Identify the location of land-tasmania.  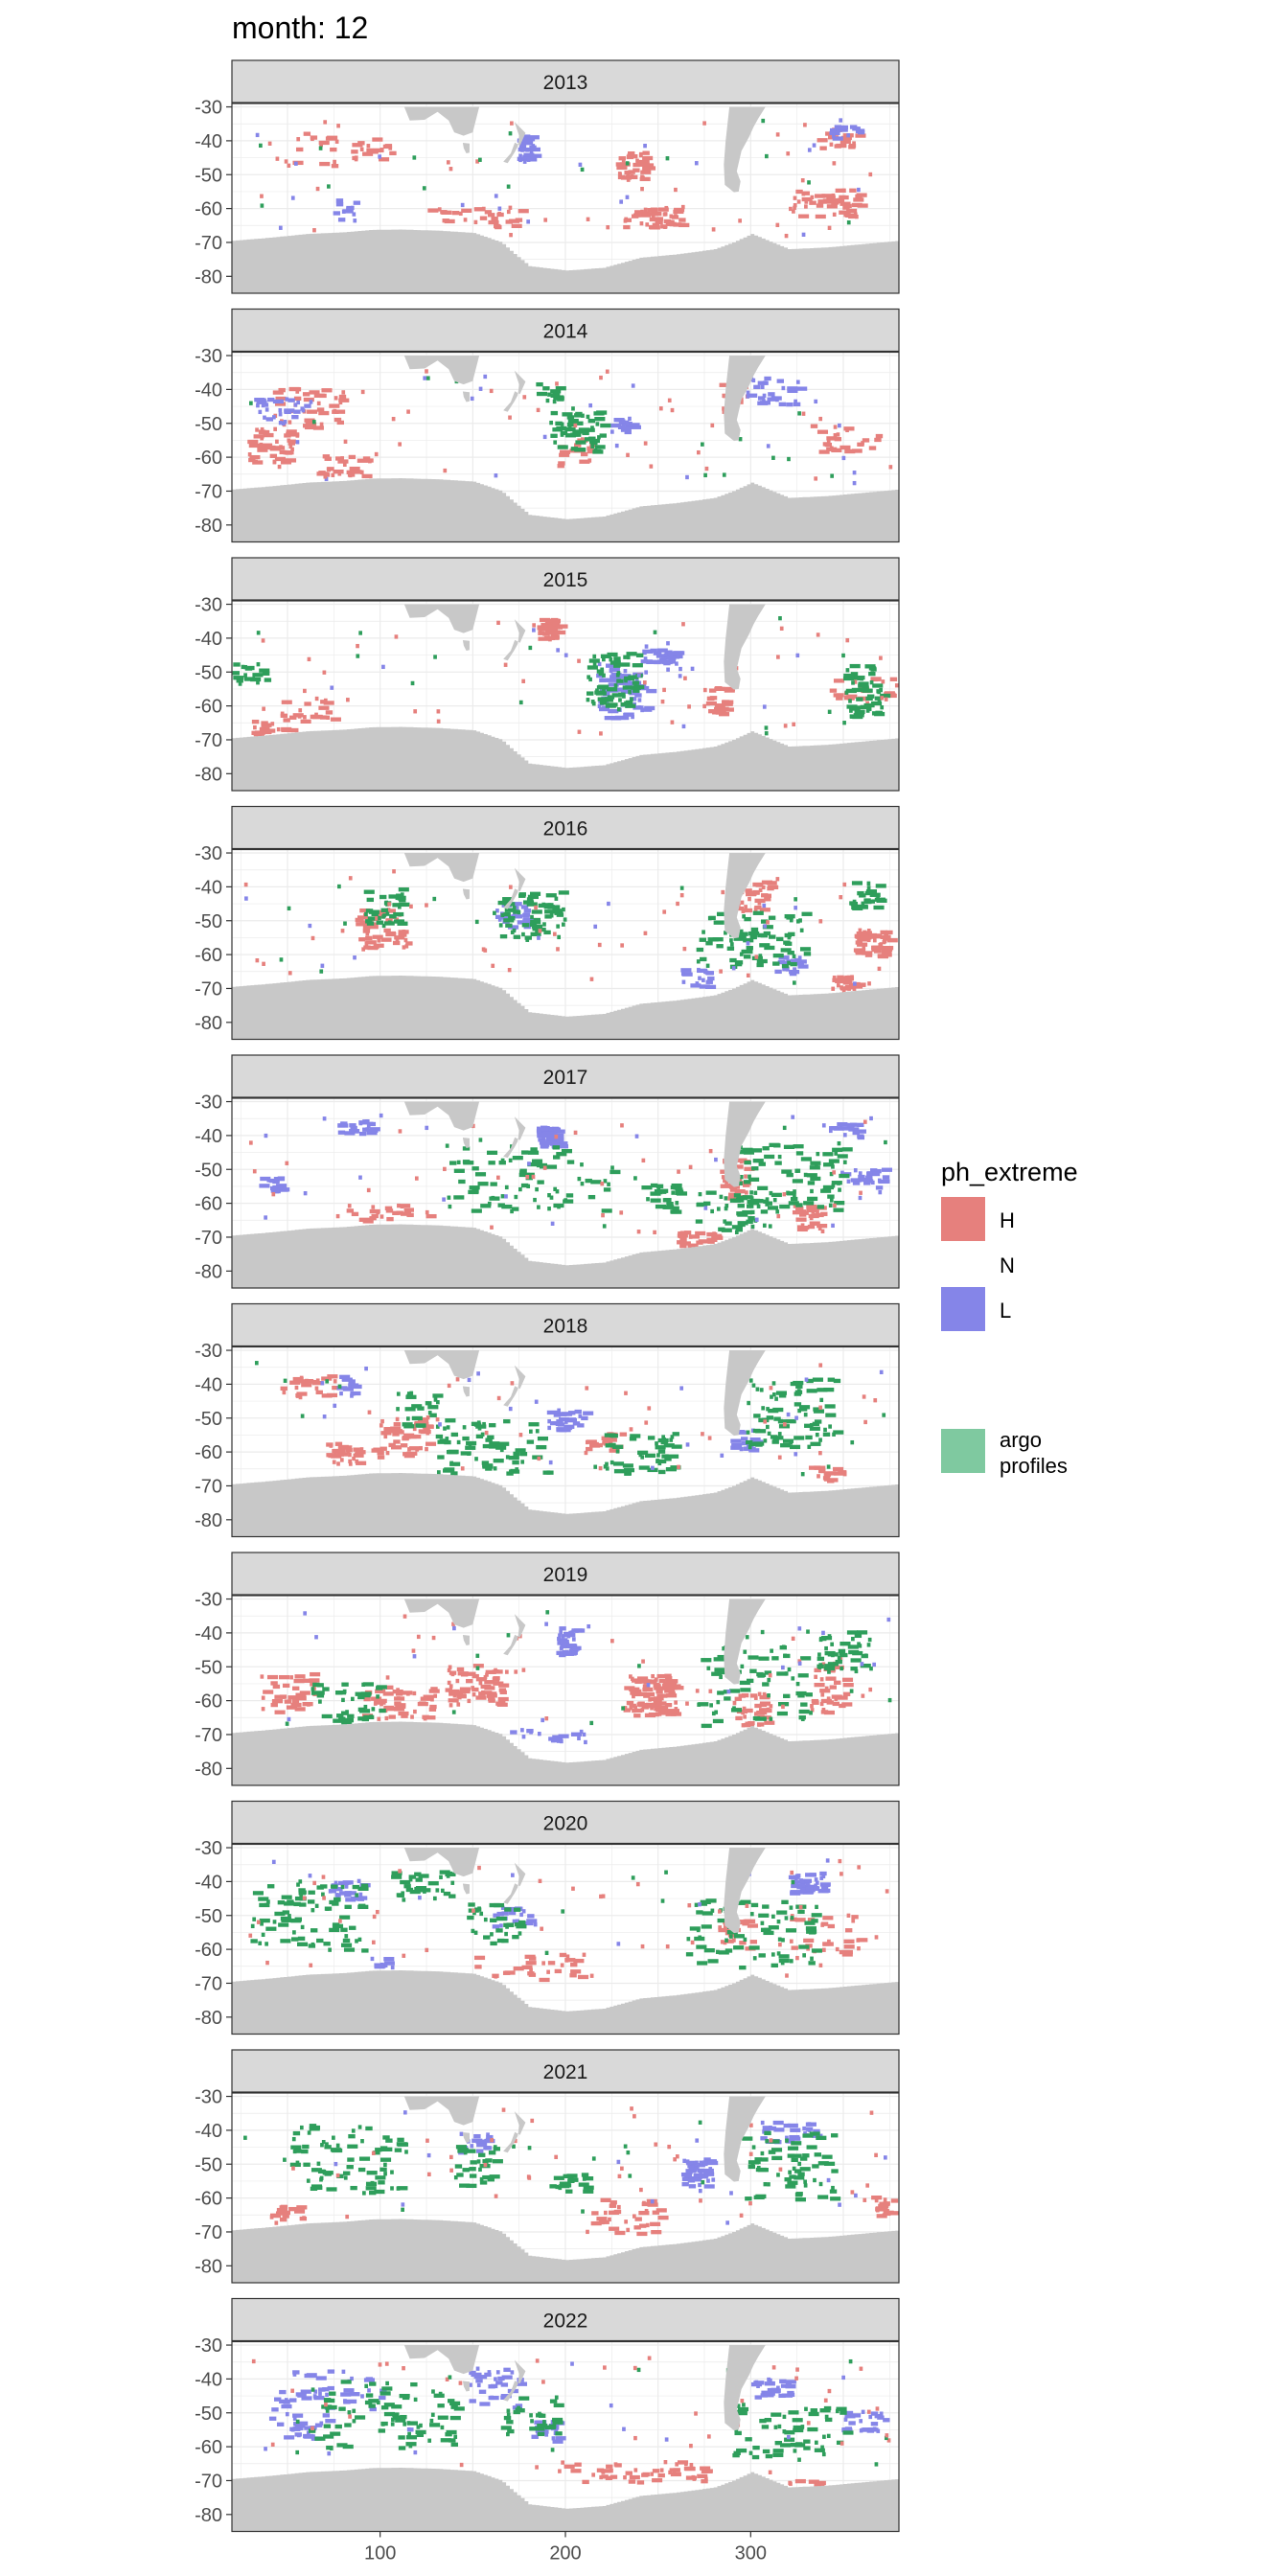
(466, 645).